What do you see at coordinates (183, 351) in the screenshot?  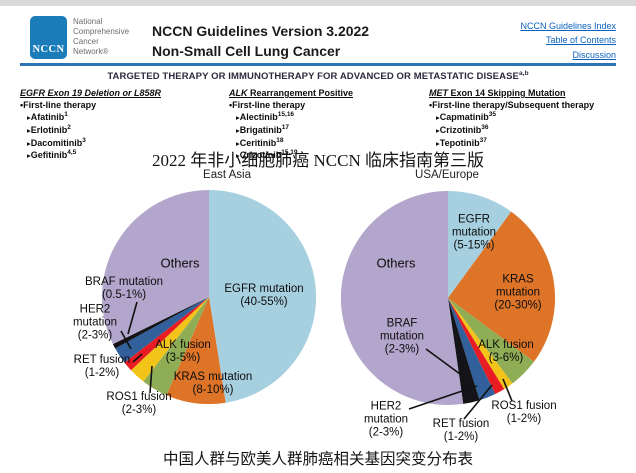 I see `pie-label-alk-east: ALK fusion (3-5%)` at bounding box center [183, 351].